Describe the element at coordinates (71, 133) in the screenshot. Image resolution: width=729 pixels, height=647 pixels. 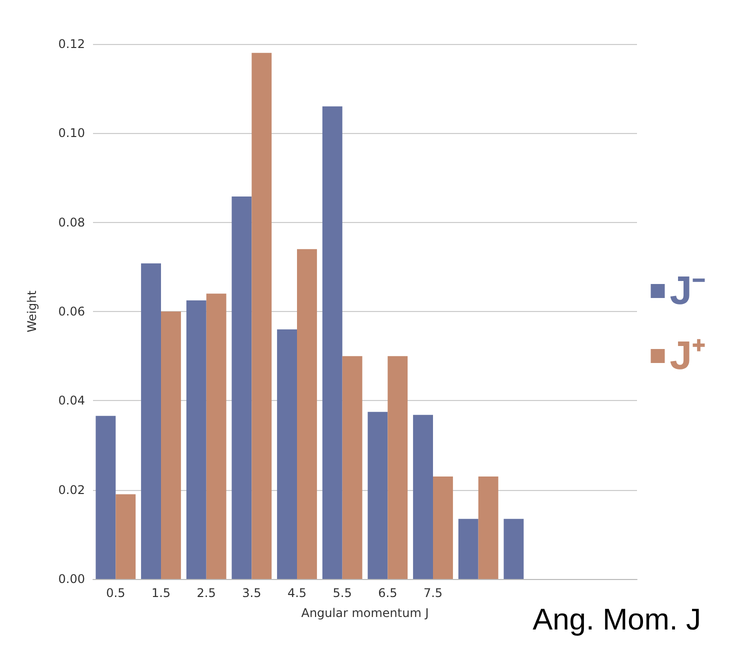
I see `y-tick-label: 0.10` at that location.